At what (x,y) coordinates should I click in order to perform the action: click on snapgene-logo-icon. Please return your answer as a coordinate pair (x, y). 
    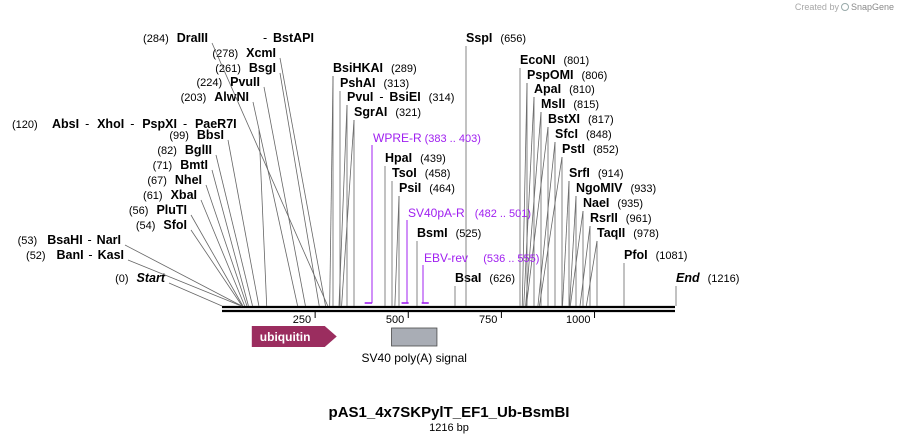
    Looking at the image, I should click on (844, 7).